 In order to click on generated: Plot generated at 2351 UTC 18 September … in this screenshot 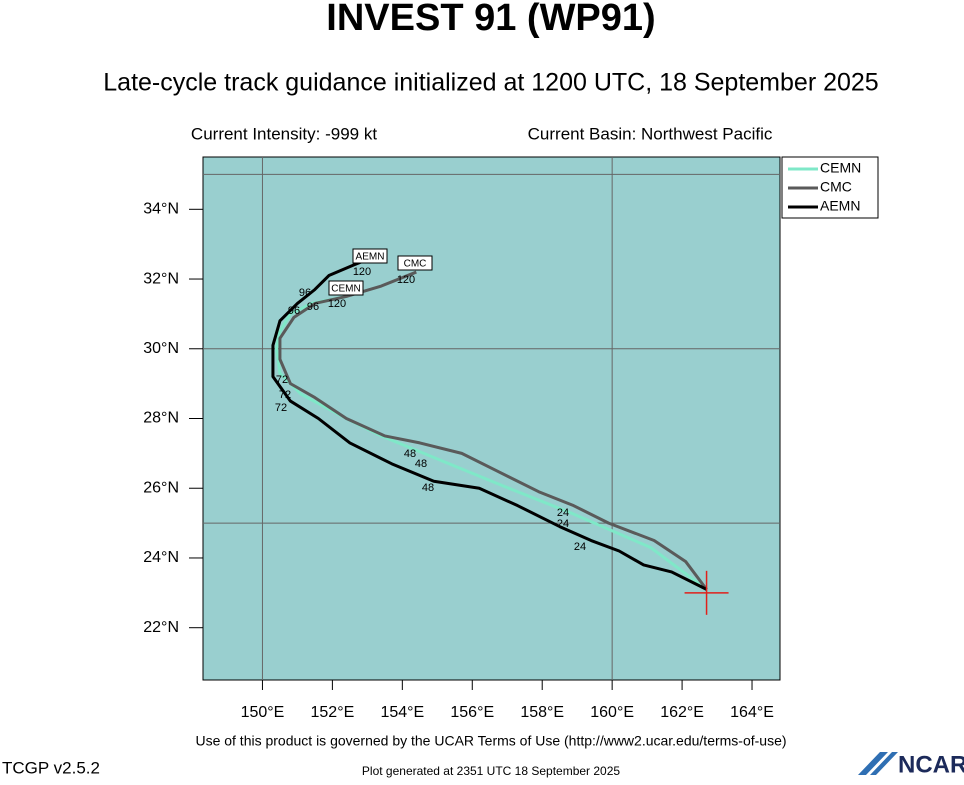, I will do `click(491, 771)`.